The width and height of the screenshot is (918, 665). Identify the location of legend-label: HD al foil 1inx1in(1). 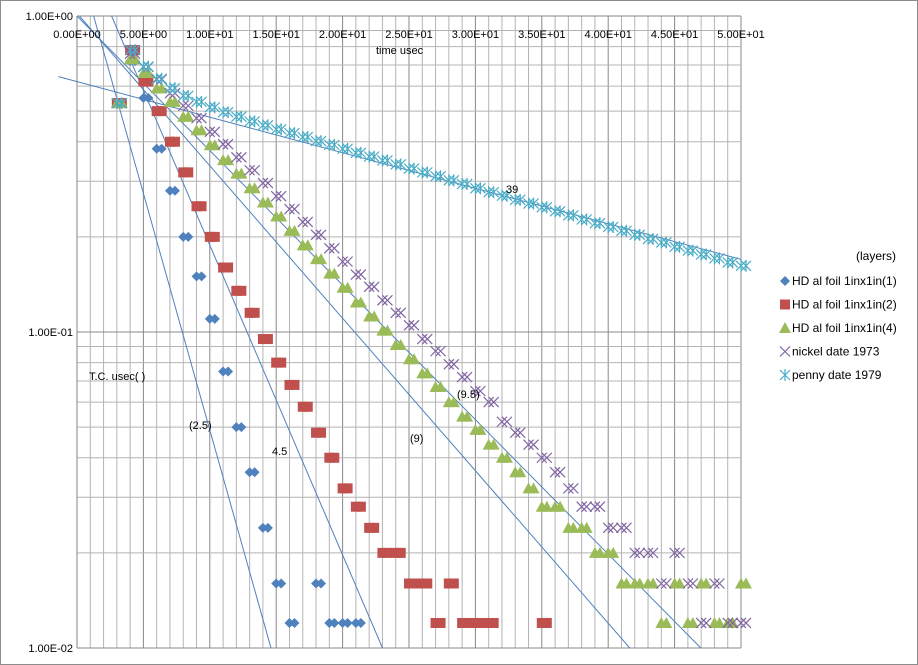
(844, 281).